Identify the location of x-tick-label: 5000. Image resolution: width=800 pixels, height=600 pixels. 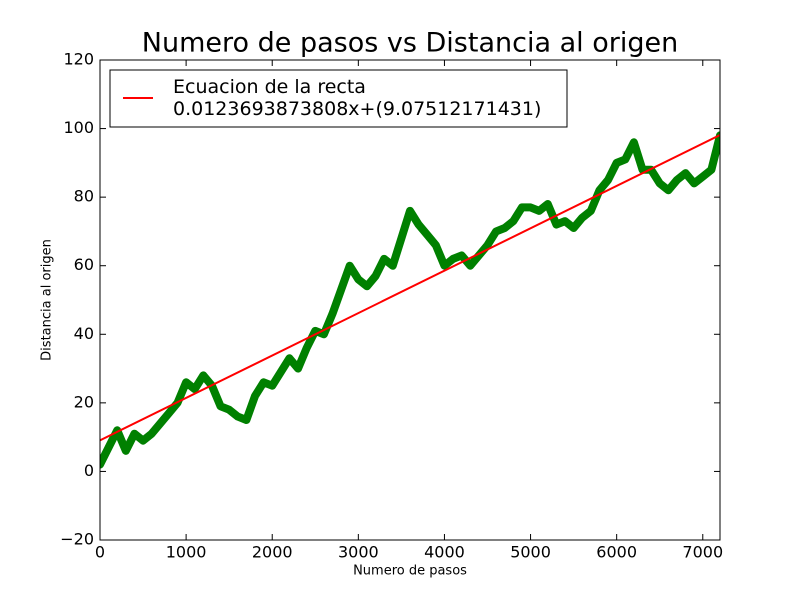
(530, 552).